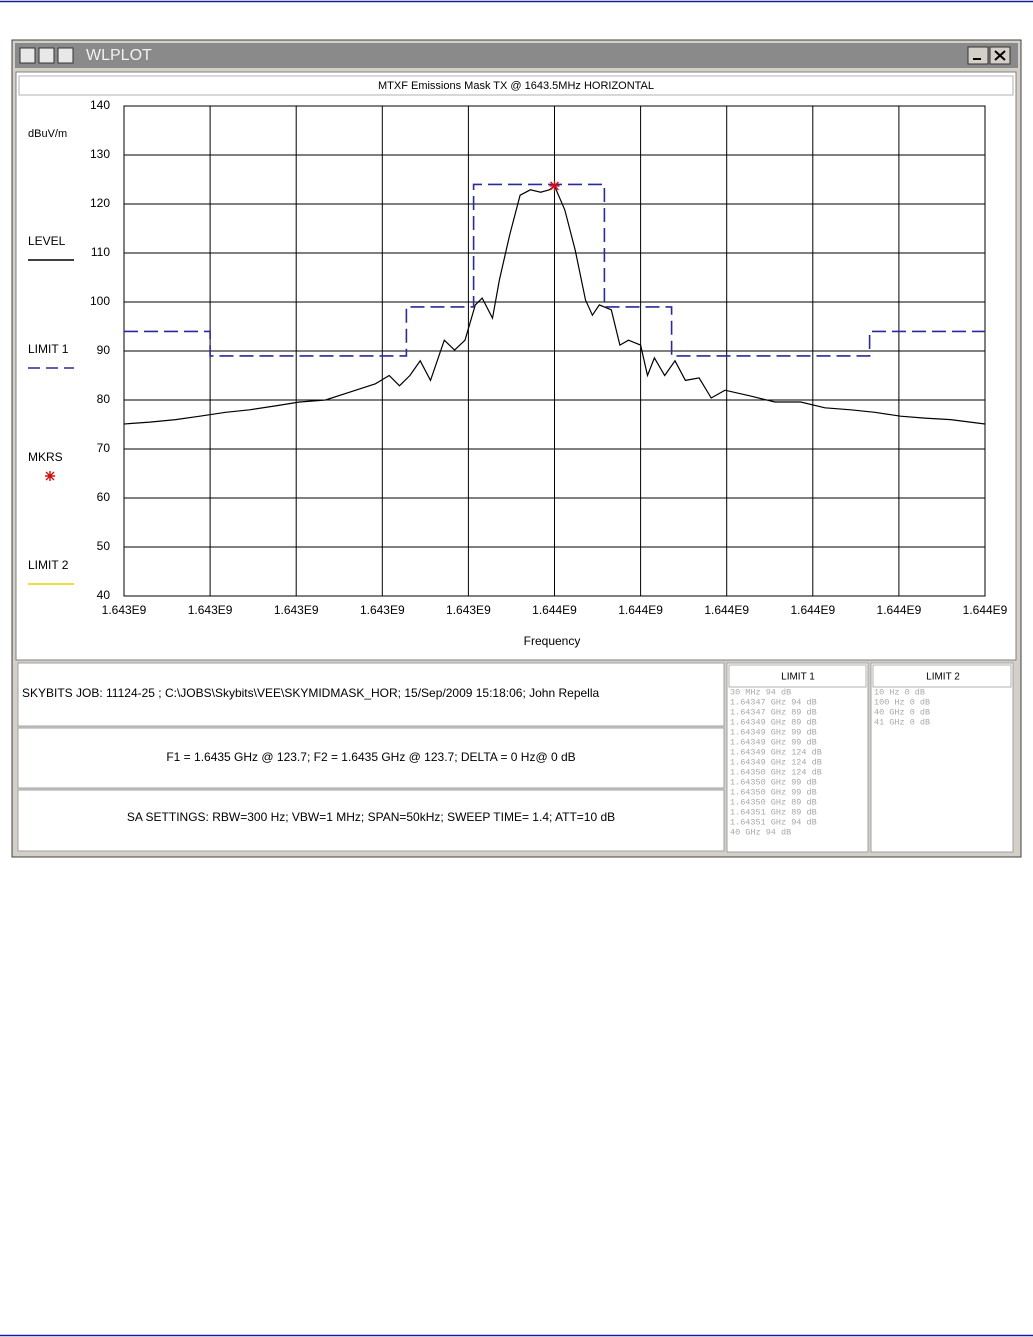 Image resolution: width=1033 pixels, height=1337 pixels. I want to click on y-tick-label: 110, so click(100, 252).